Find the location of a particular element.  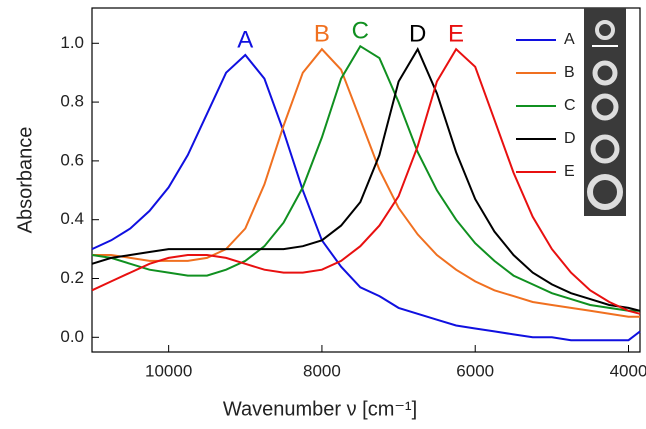

y-tick-label: 0.0 is located at coordinates (72, 336).